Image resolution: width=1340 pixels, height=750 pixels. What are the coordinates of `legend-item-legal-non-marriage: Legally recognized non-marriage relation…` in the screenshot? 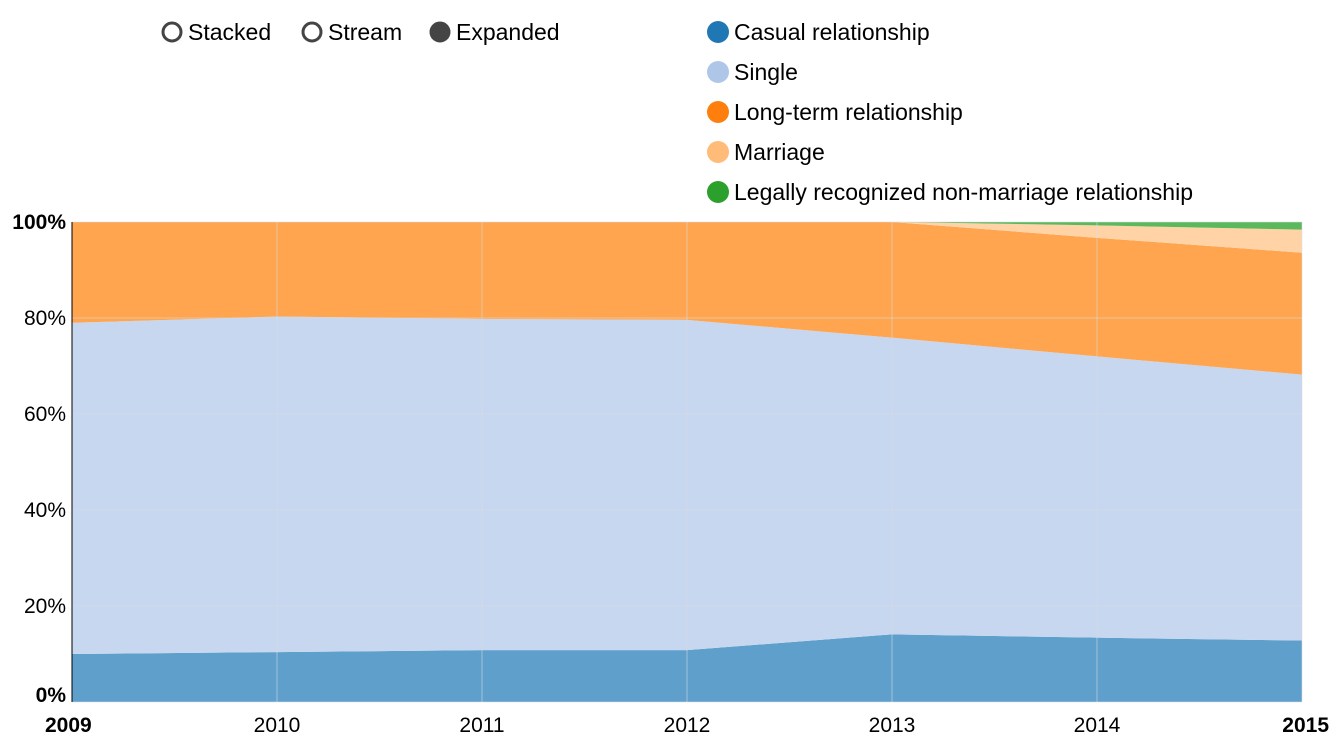 It's located at (950, 192).